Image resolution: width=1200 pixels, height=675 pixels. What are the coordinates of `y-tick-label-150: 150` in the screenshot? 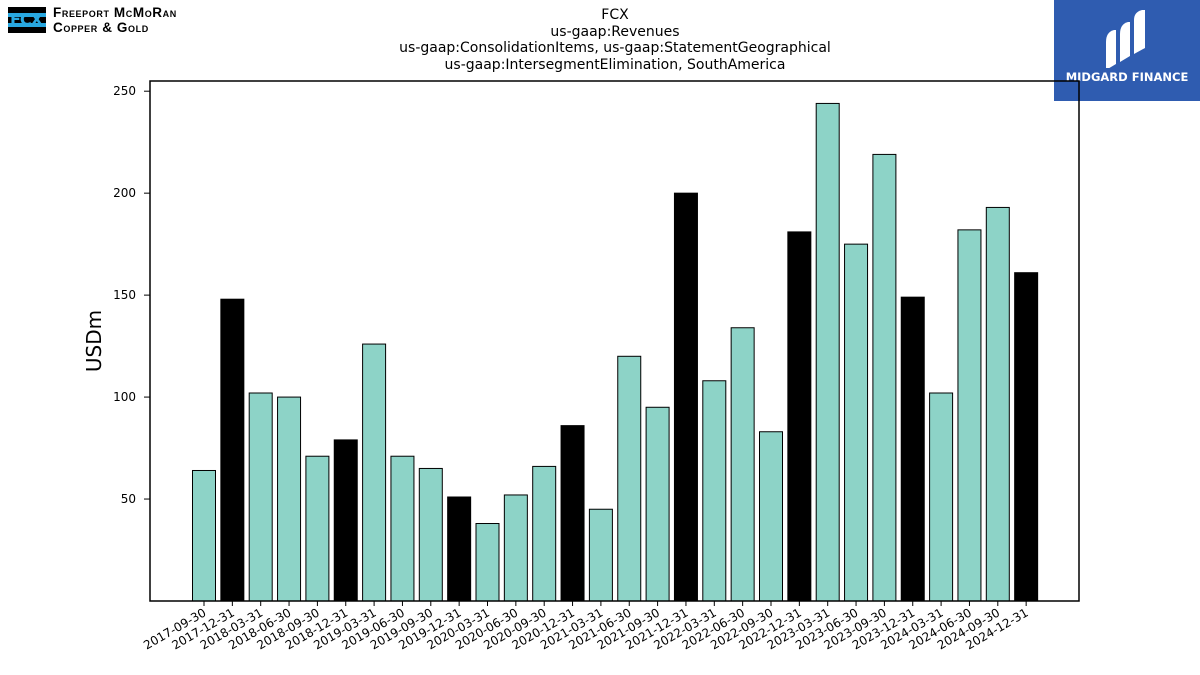 It's located at (124, 295).